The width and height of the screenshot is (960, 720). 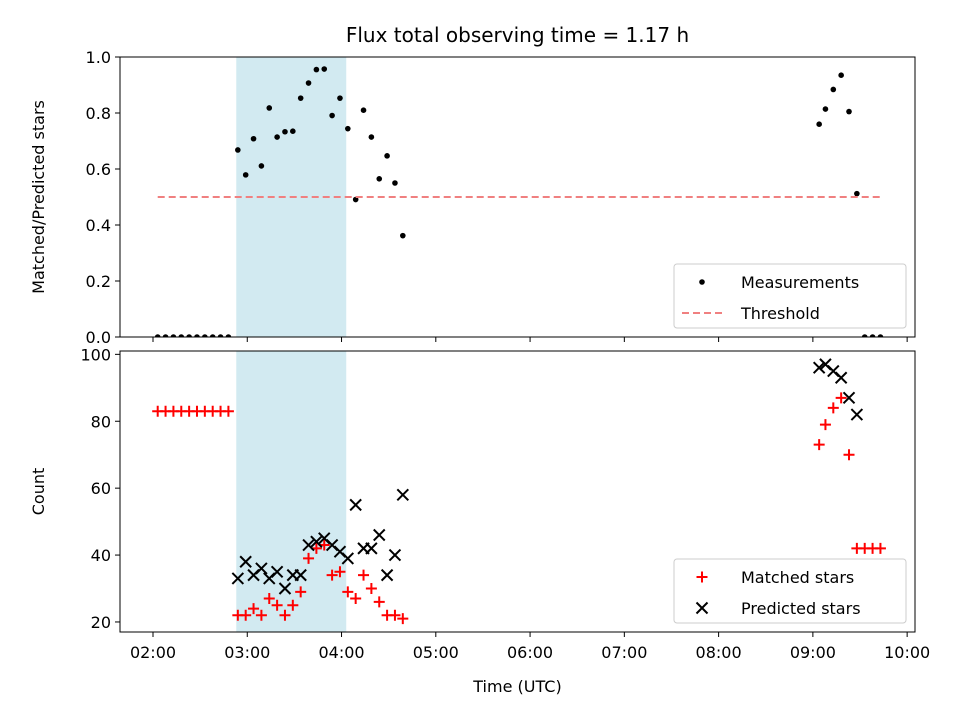 What do you see at coordinates (95, 354) in the screenshot?
I see `y-tick-label: 100` at bounding box center [95, 354].